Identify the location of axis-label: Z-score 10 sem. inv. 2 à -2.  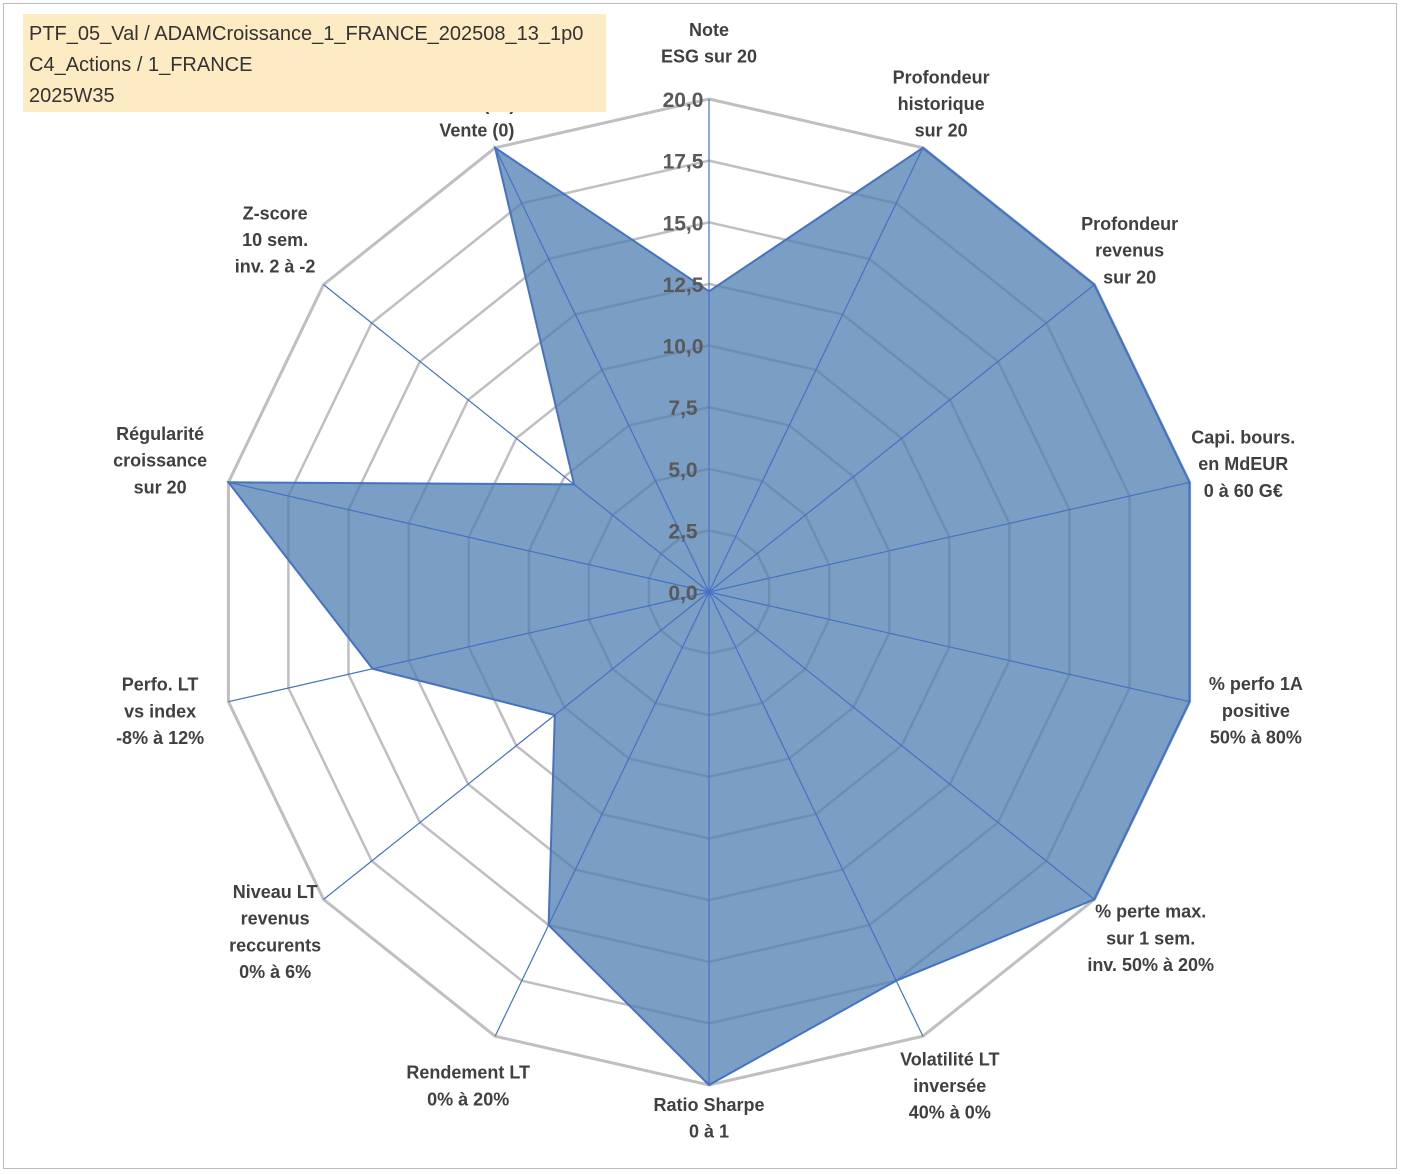
(275, 239).